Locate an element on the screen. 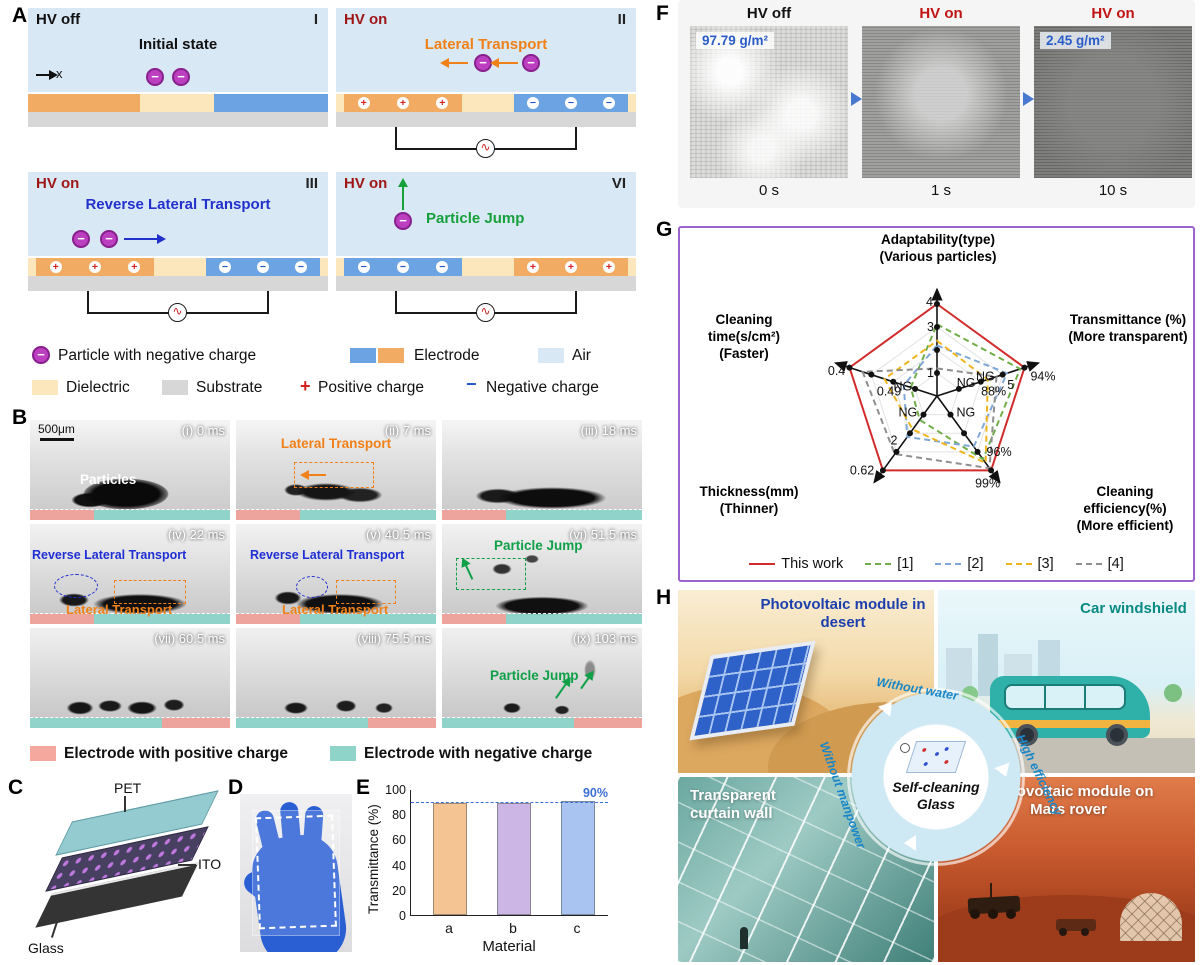  svg-text: 99% is located at coordinates (987, 483).